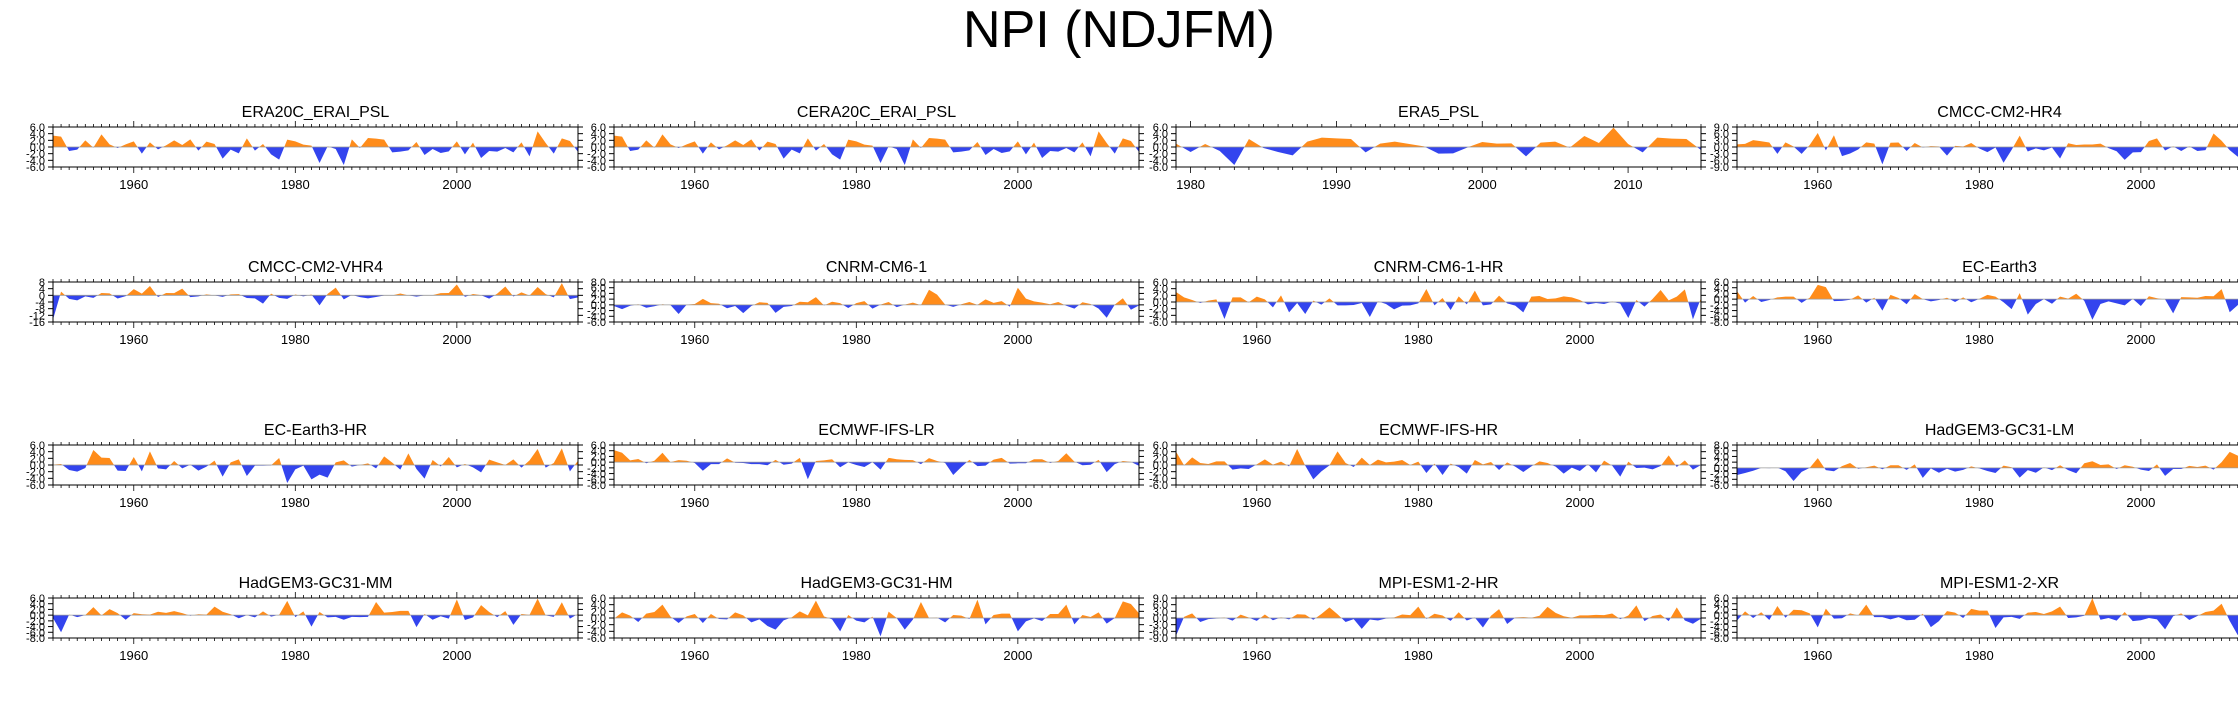  Describe the element at coordinates (1439, 267) in the screenshot. I see `chart-title: CNRM-CM6-1-HR` at that location.